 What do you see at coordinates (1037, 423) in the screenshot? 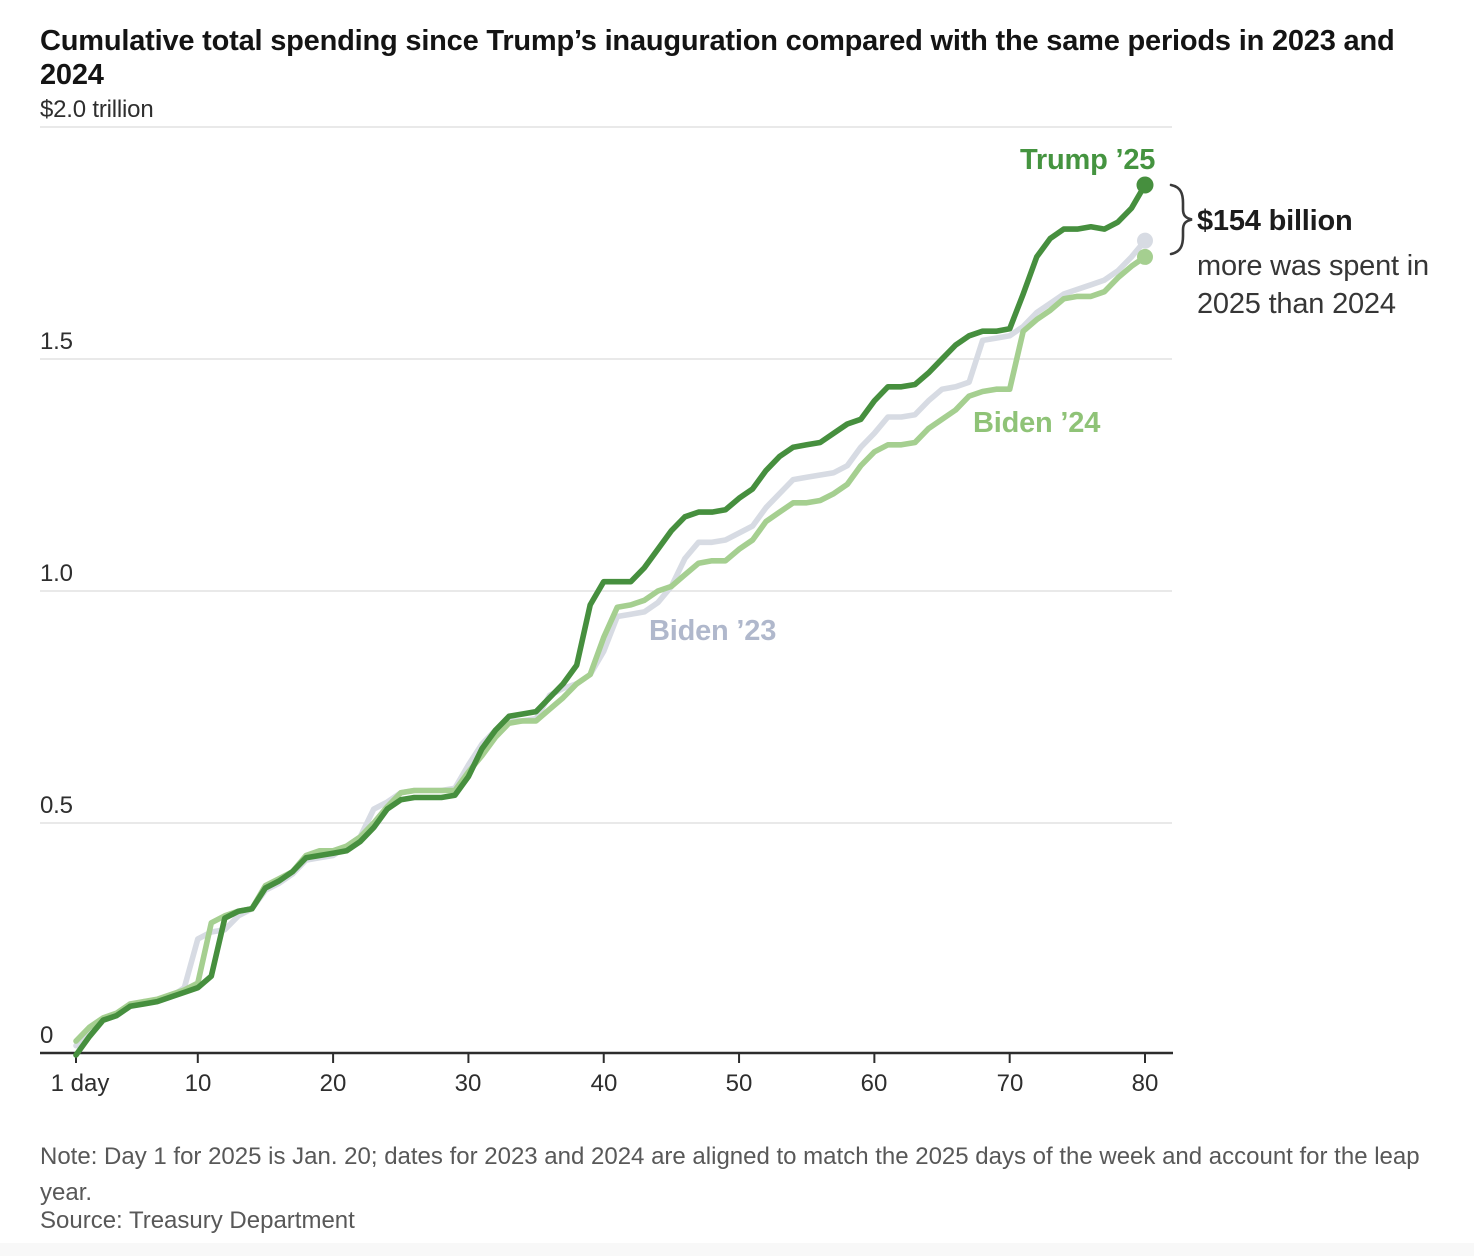
I see `series-label-biden-24: Biden ’24` at bounding box center [1037, 423].